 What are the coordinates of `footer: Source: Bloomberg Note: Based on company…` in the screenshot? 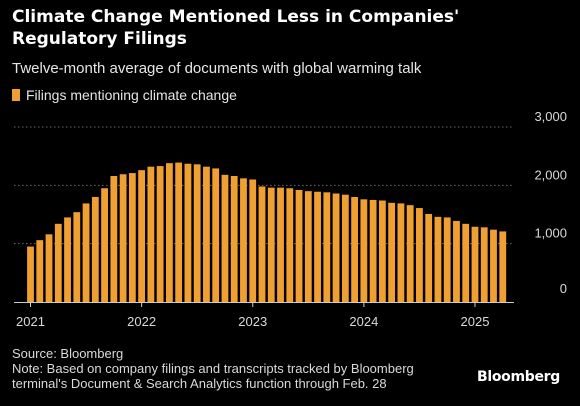 It's located at (213, 368).